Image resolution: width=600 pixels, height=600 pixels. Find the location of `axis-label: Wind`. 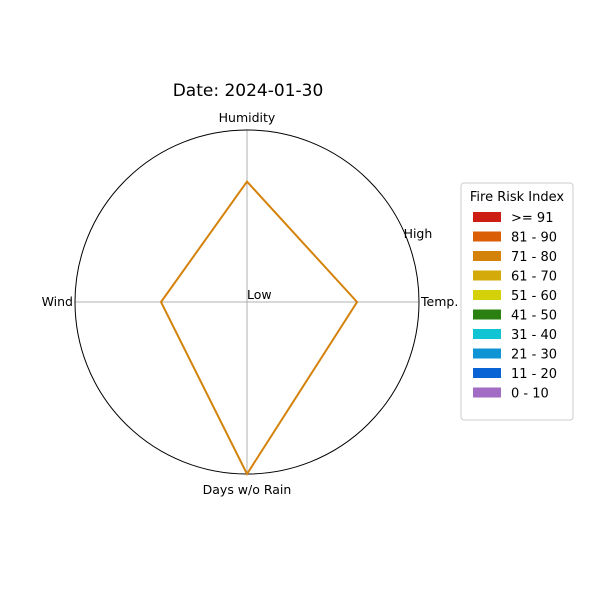

axis-label: Wind is located at coordinates (57, 301).